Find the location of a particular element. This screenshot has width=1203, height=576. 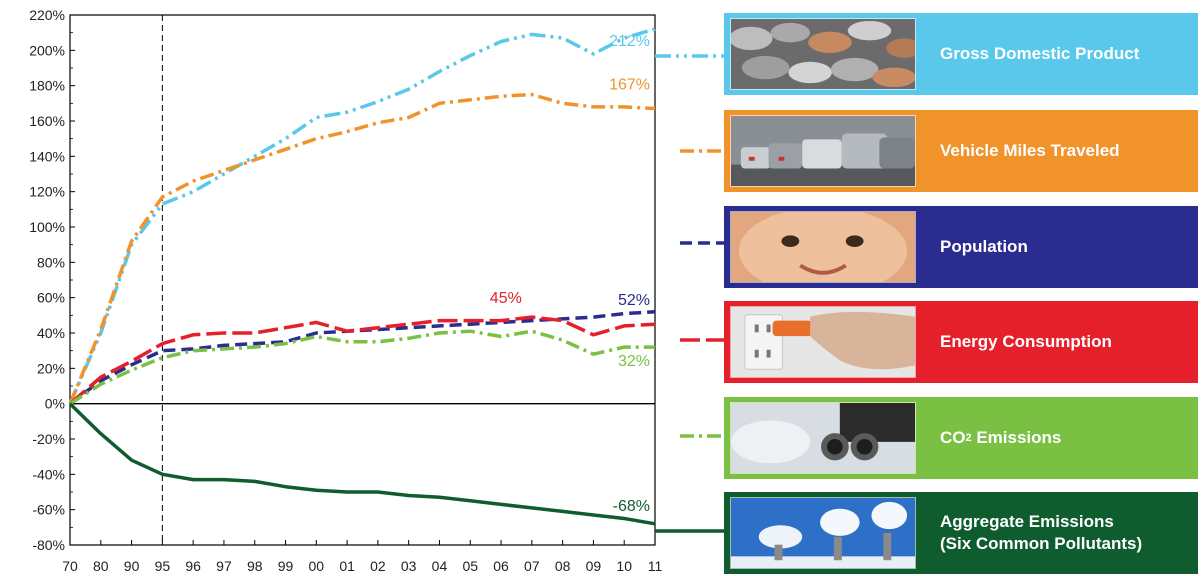

x-tick-label: 99 is located at coordinates (286, 566).